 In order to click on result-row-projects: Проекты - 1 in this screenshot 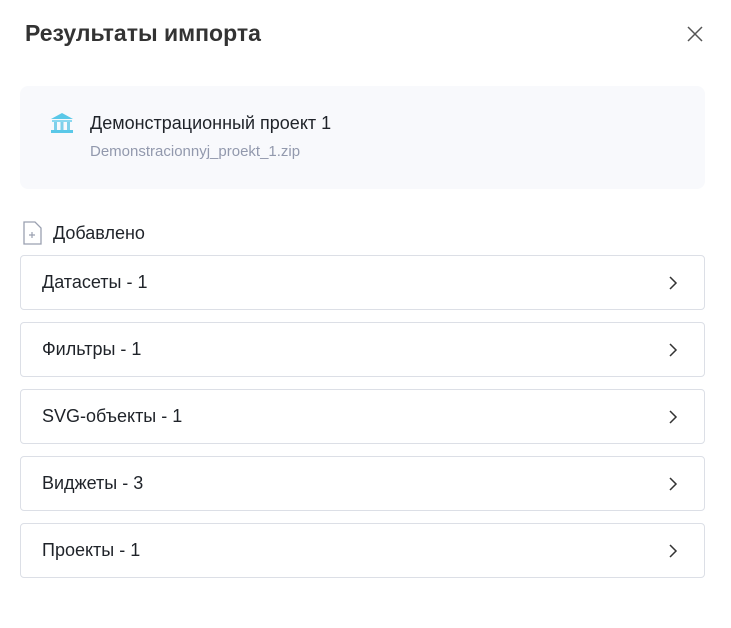, I will do `click(362, 550)`.